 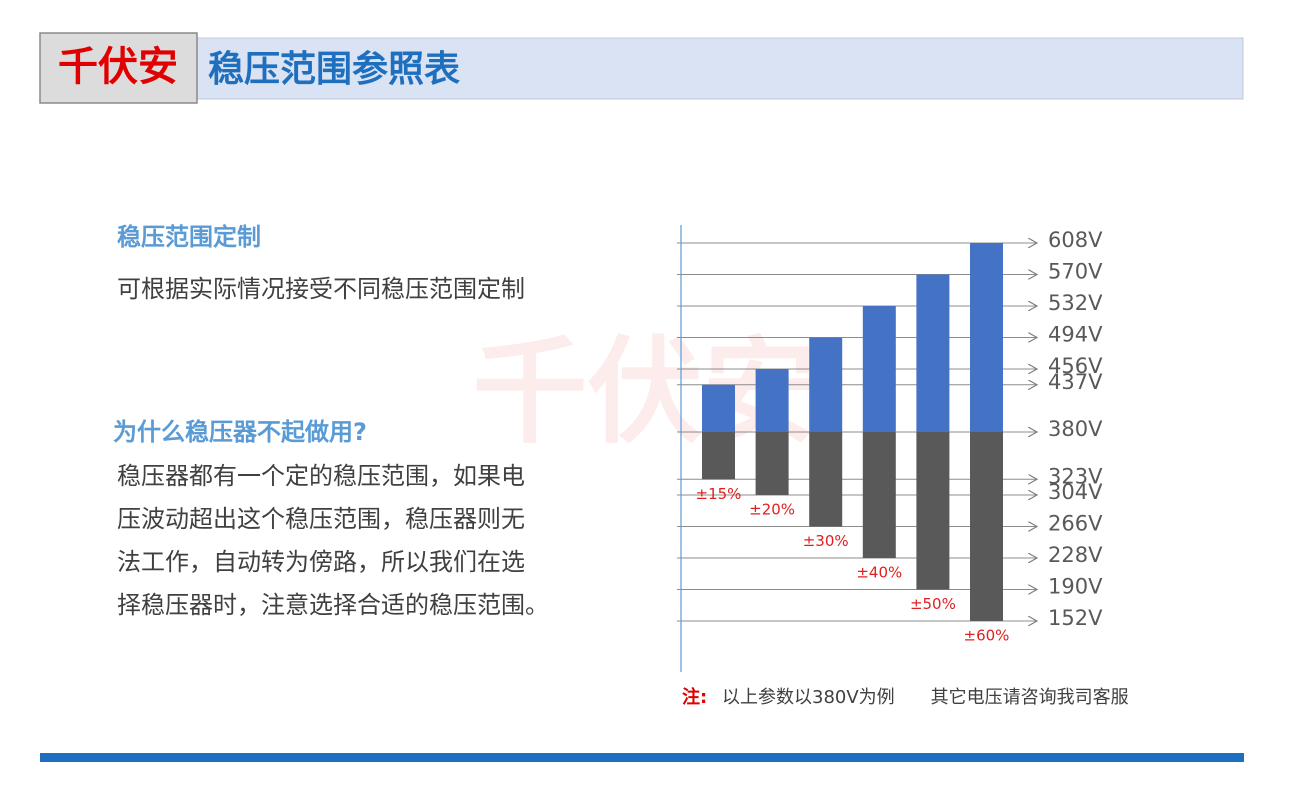 I want to click on y-tick-label: 152V, so click(x=1075, y=618).